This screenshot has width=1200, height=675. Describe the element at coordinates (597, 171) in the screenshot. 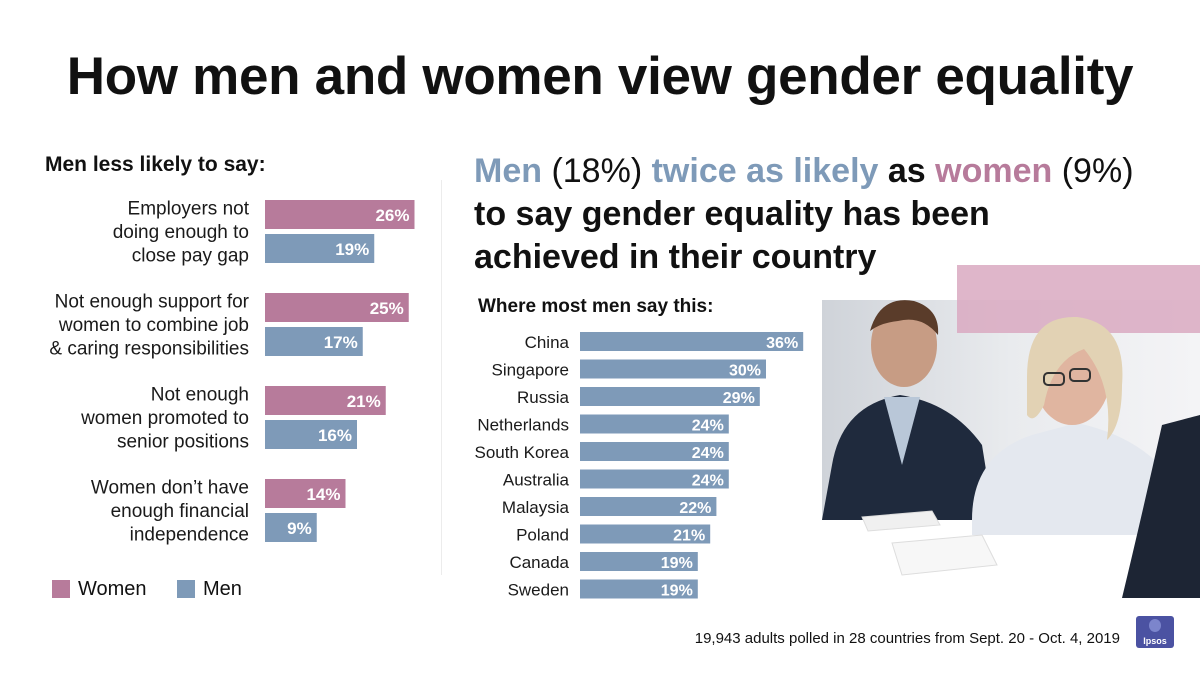

I see `headline-men-pct: (18%)` at that location.